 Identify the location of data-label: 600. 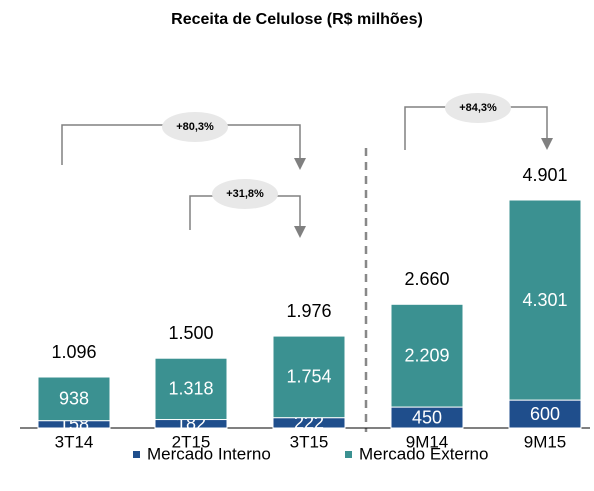
(545, 414).